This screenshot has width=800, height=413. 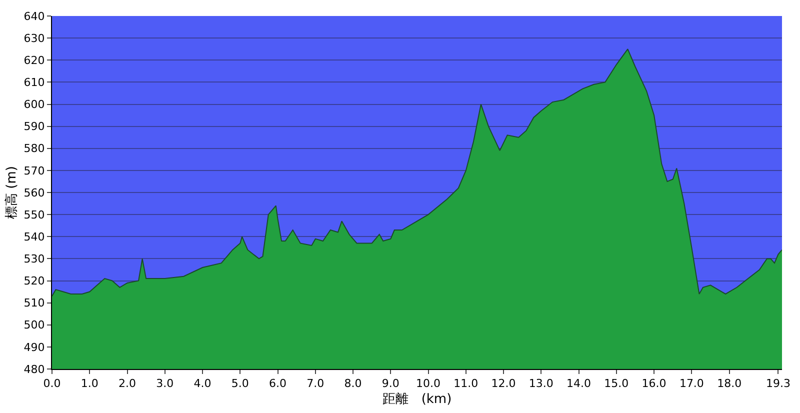 I want to click on x-tick-label: 2.0, so click(x=127, y=383).